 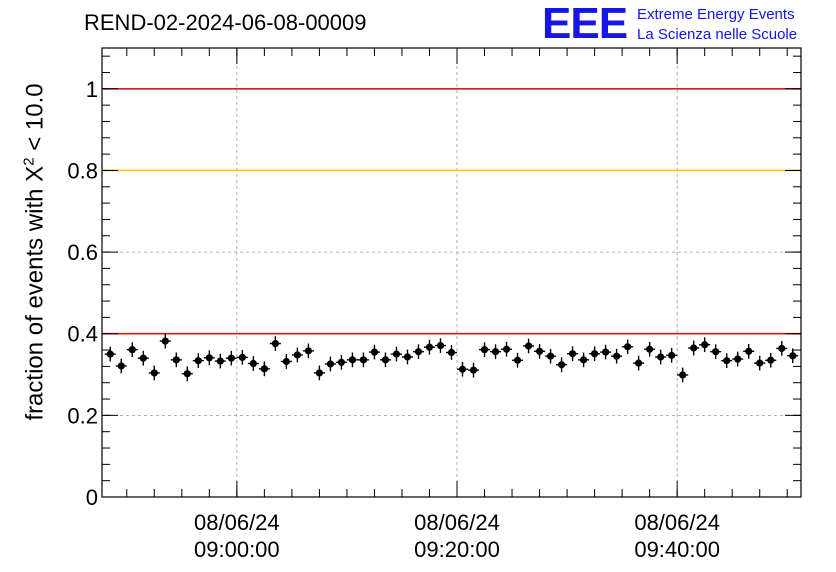 What do you see at coordinates (457, 549) in the screenshot?
I see `x-tick-label-time: 09:20:00` at bounding box center [457, 549].